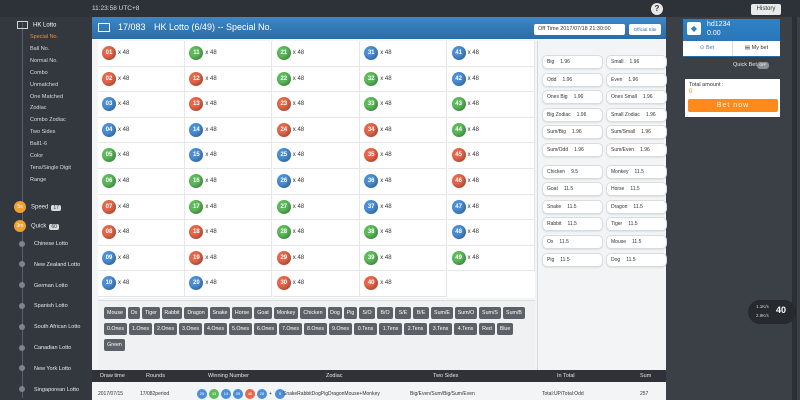 The image size is (800, 400). I want to click on ball-cell: 32 x 48, so click(404, 79).